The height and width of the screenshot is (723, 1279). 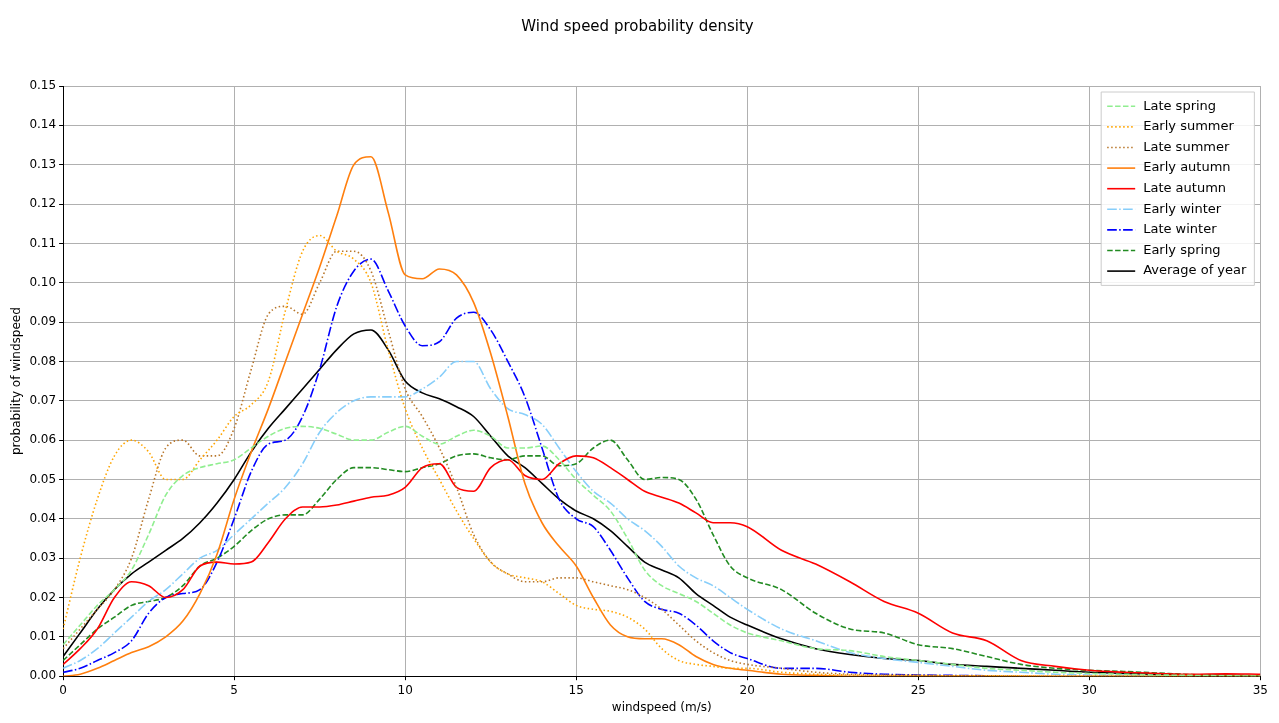 I want to click on y-tick-label: 0.14, so click(x=43, y=124).